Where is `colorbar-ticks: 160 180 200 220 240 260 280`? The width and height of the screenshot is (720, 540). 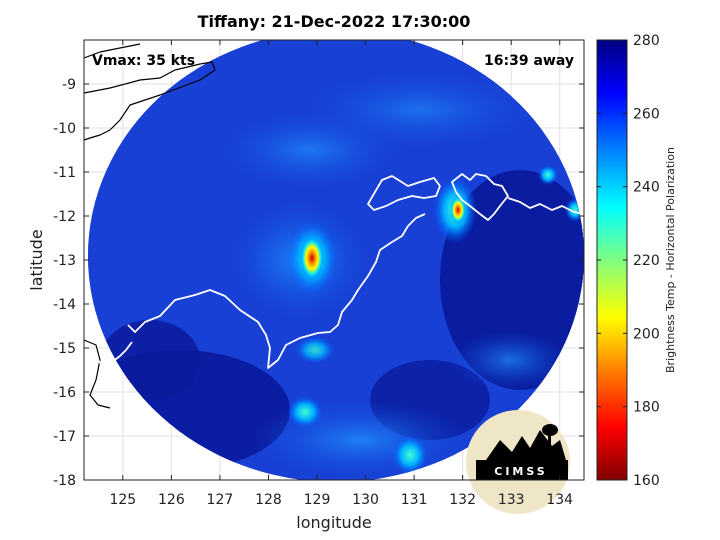 colorbar-ticks: 160 180 200 220 240 260 280 is located at coordinates (628, 261).